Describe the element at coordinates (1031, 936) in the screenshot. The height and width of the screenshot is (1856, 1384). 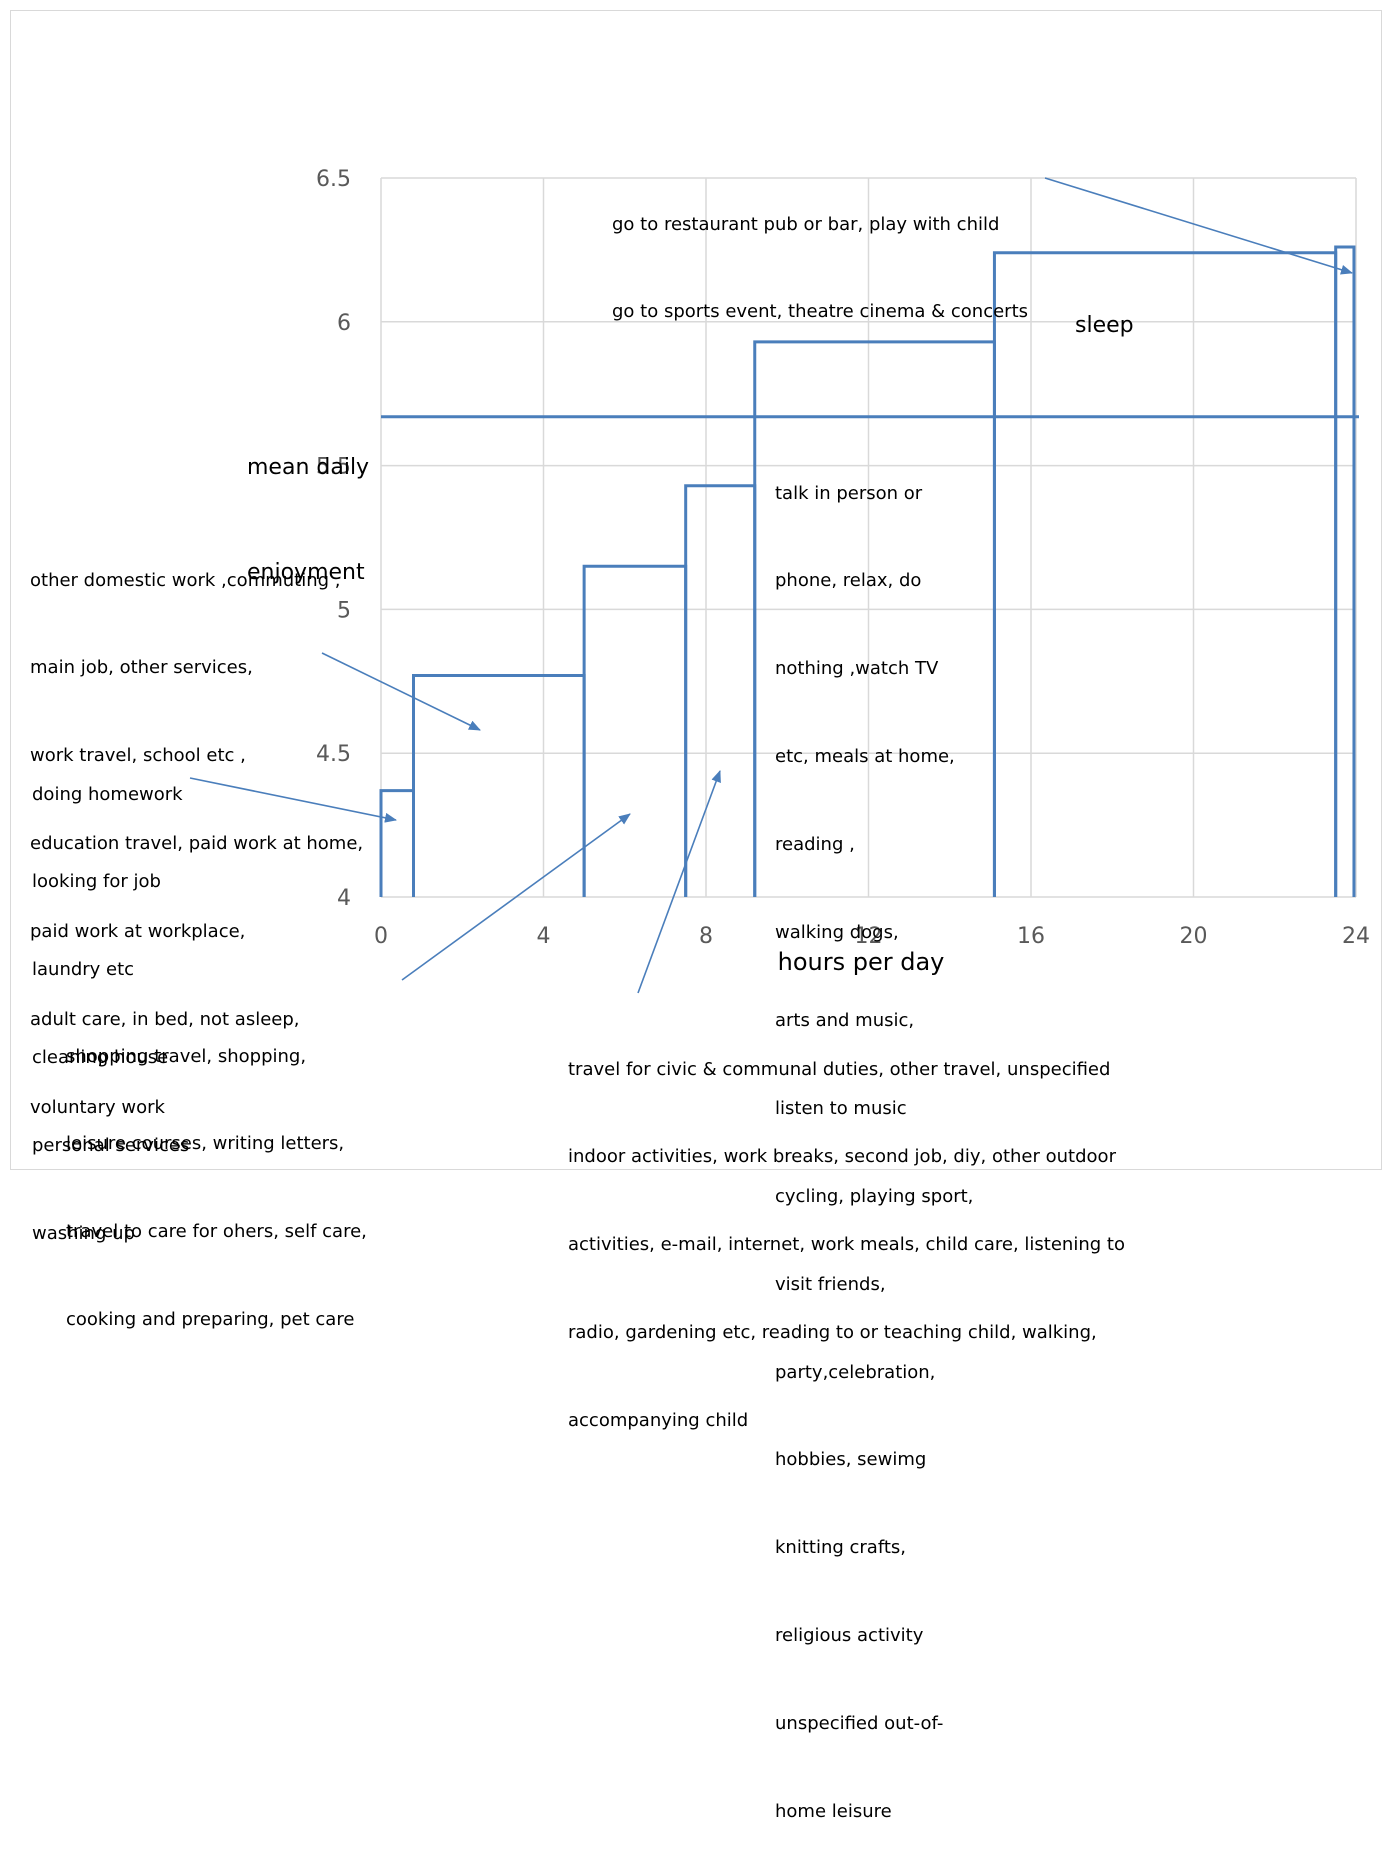
I see `x-tick-label: 16` at that location.